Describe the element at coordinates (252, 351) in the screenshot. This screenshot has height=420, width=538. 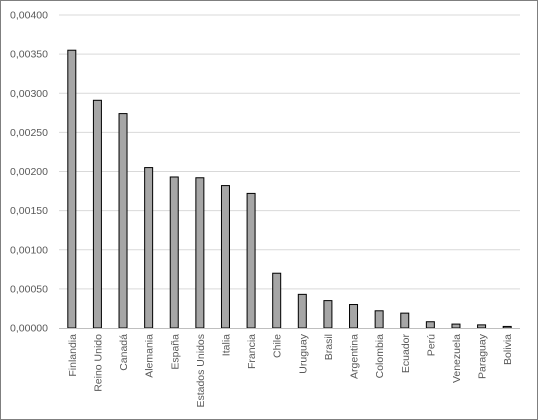
I see `x-category-label: Francia` at that location.